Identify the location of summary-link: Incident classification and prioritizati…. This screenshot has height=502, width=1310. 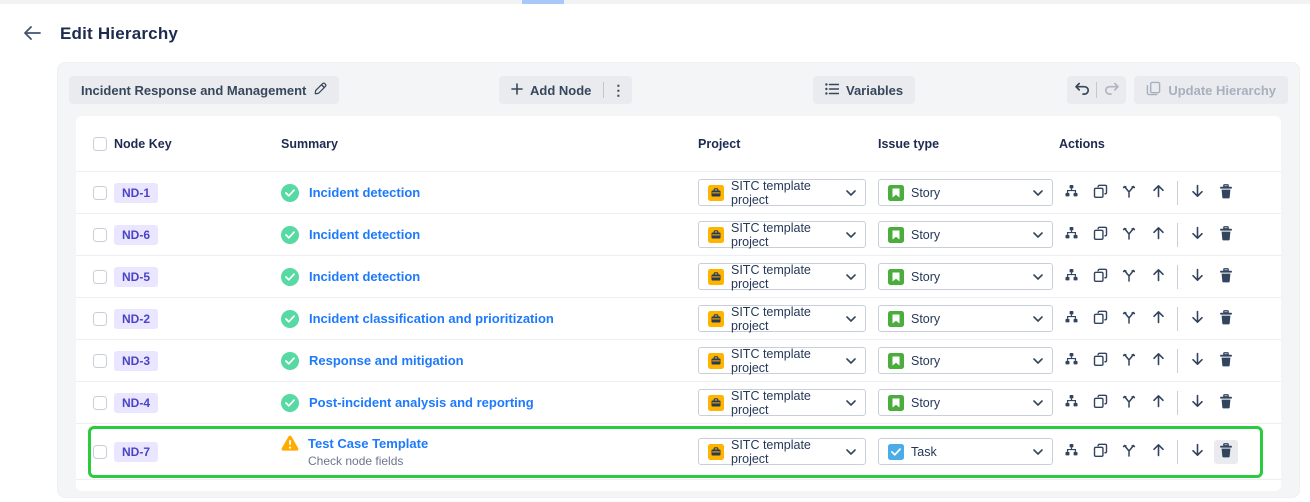
(431, 318).